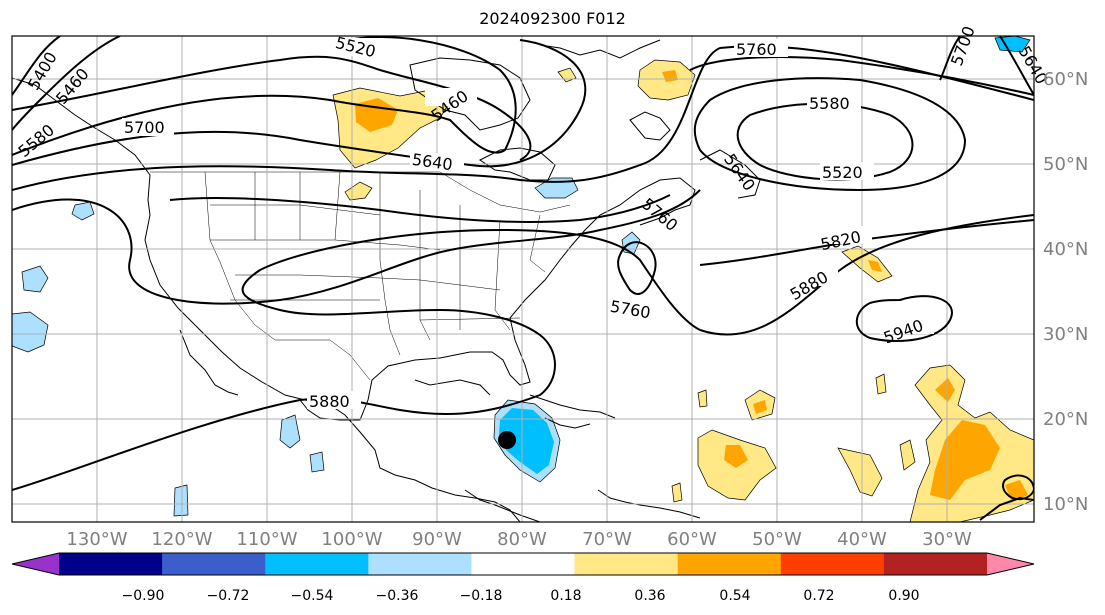 Image resolution: width=1105 pixels, height=615 pixels. Describe the element at coordinates (266, 539) in the screenshot. I see `lon-tick-110w: 110°W` at that location.